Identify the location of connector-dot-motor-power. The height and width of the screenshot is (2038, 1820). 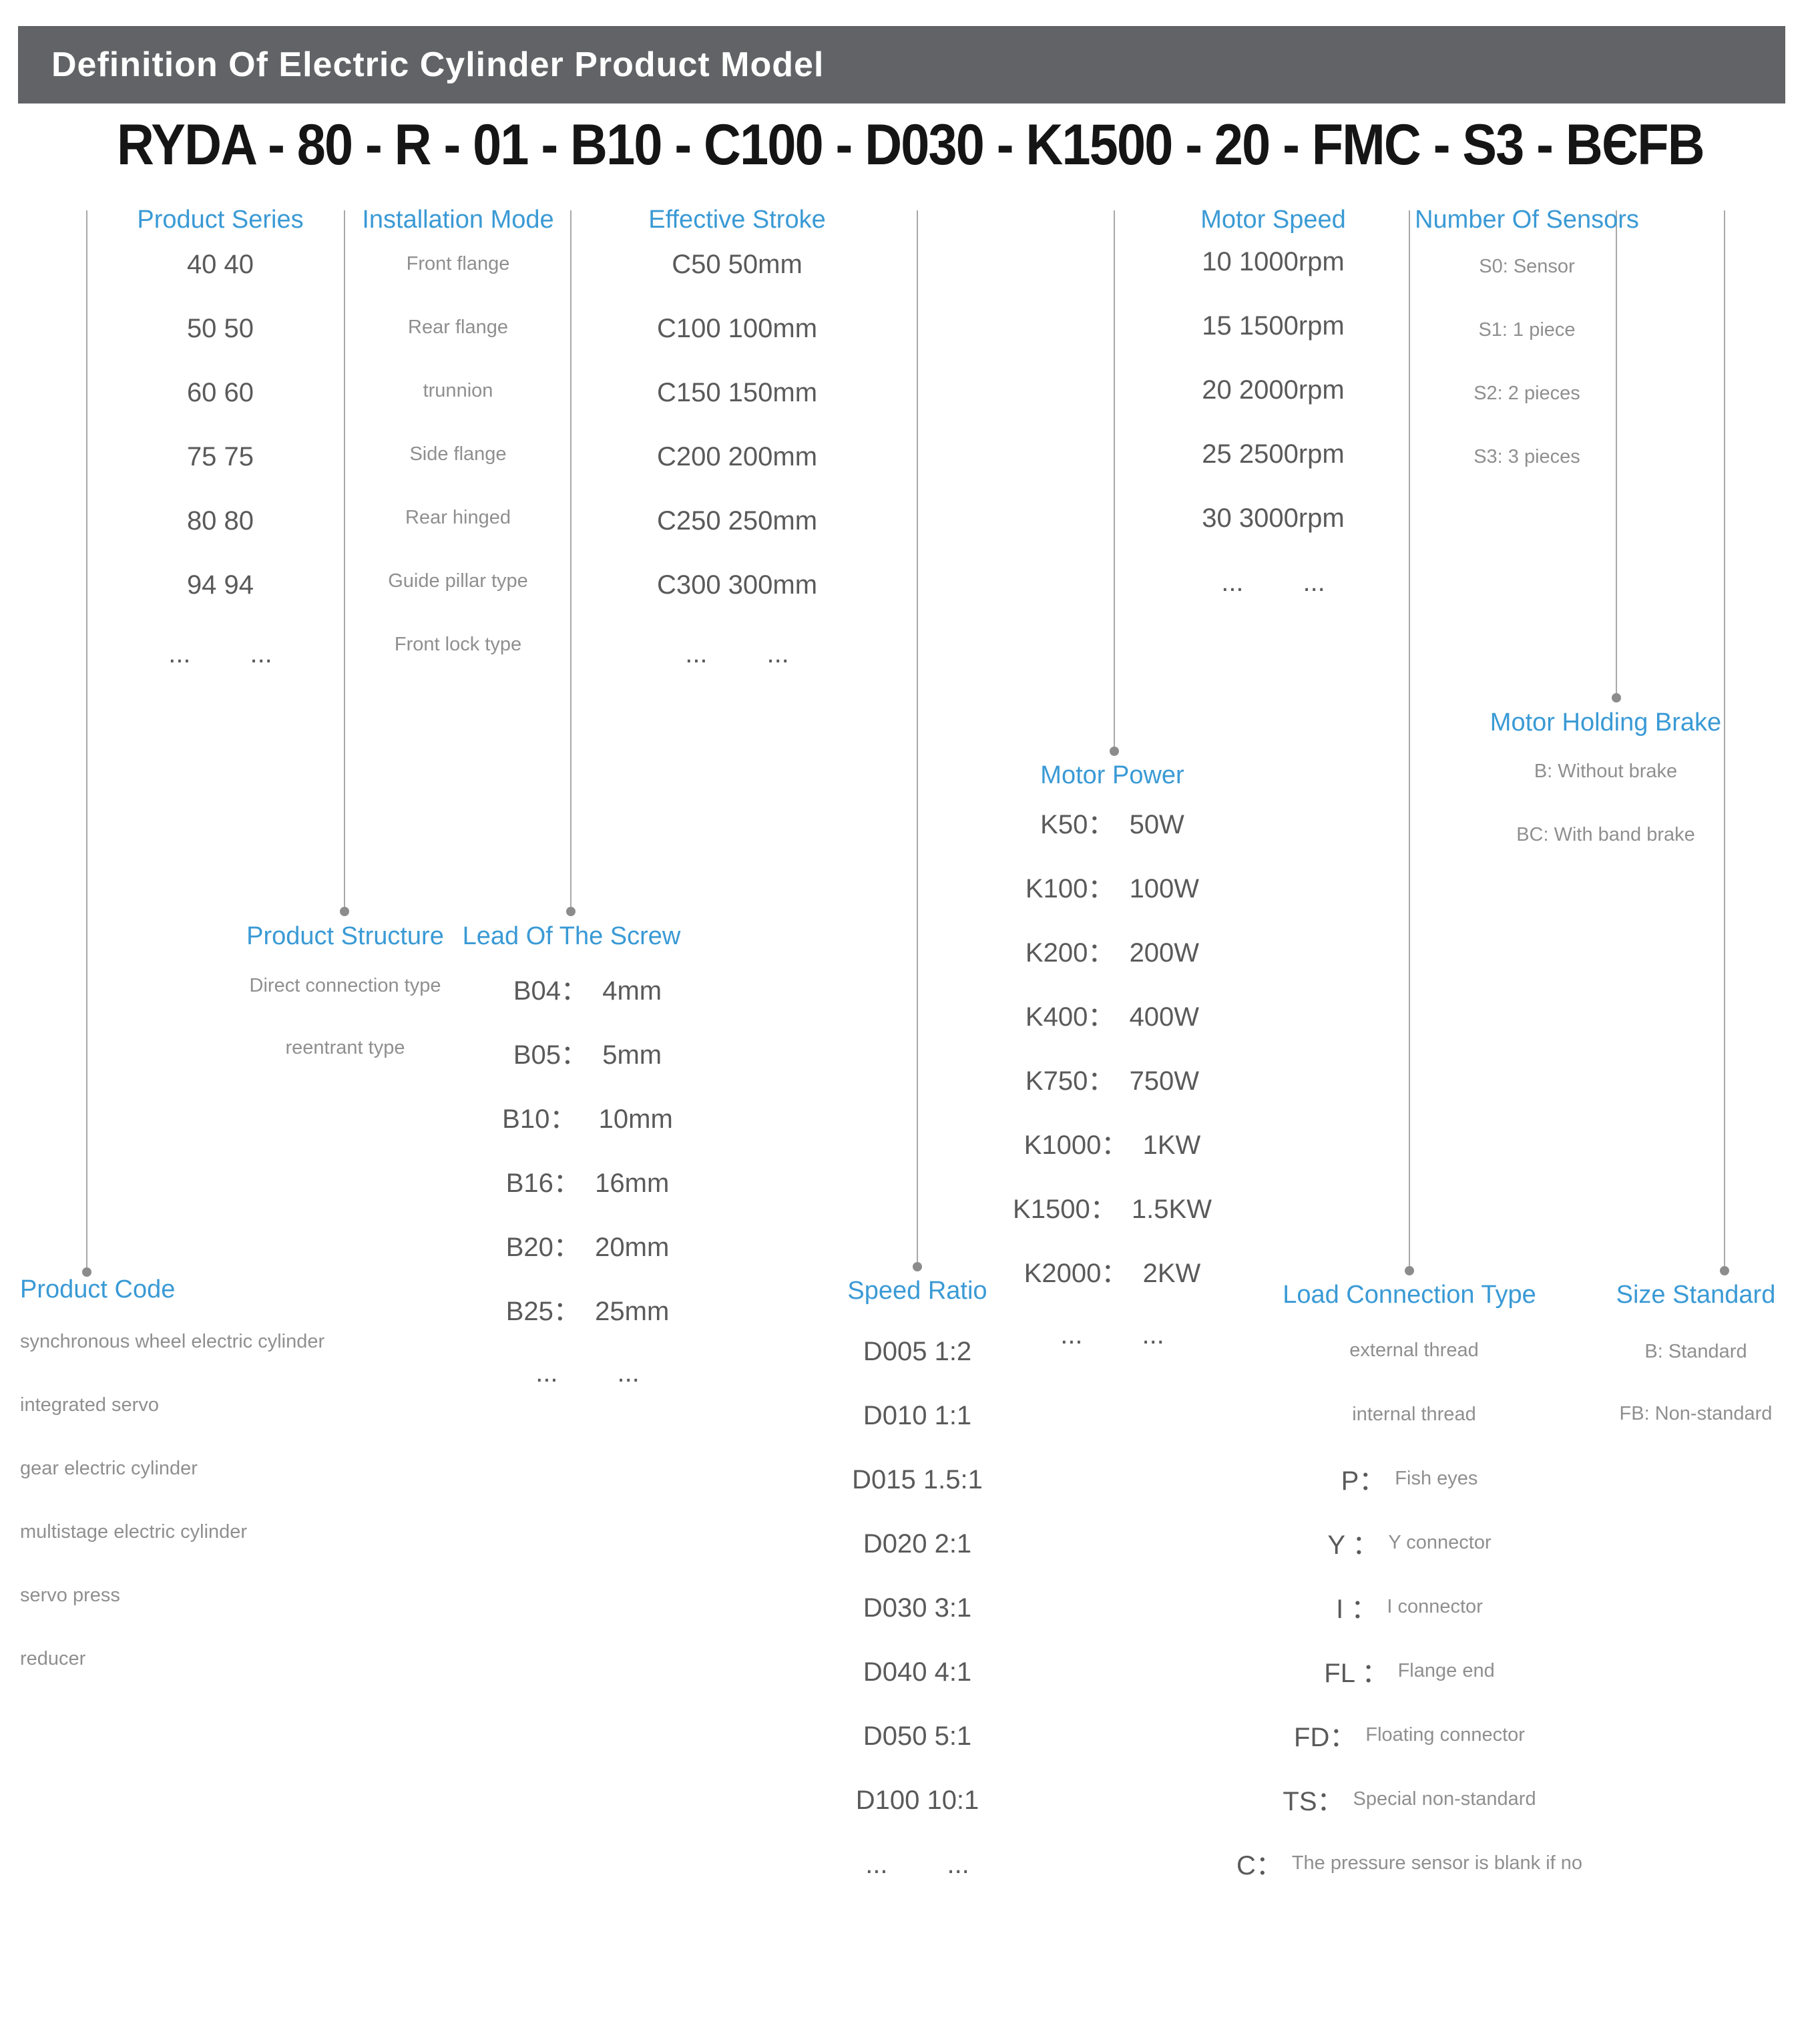
(1114, 751).